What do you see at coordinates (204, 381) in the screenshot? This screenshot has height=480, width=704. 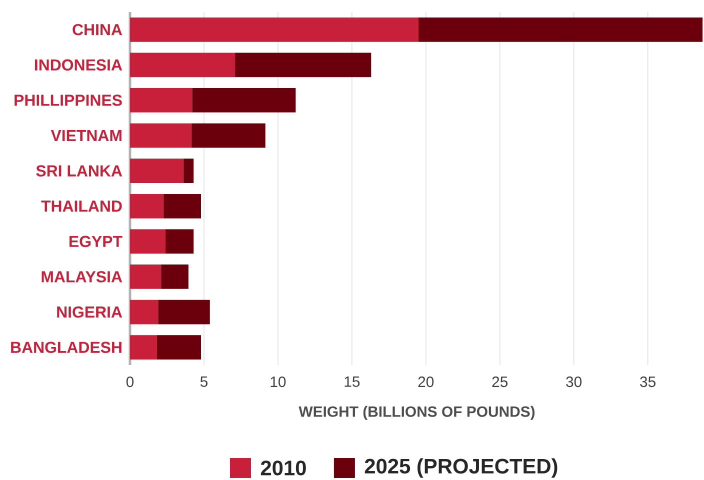 I see `x-tick-label: 5` at bounding box center [204, 381].